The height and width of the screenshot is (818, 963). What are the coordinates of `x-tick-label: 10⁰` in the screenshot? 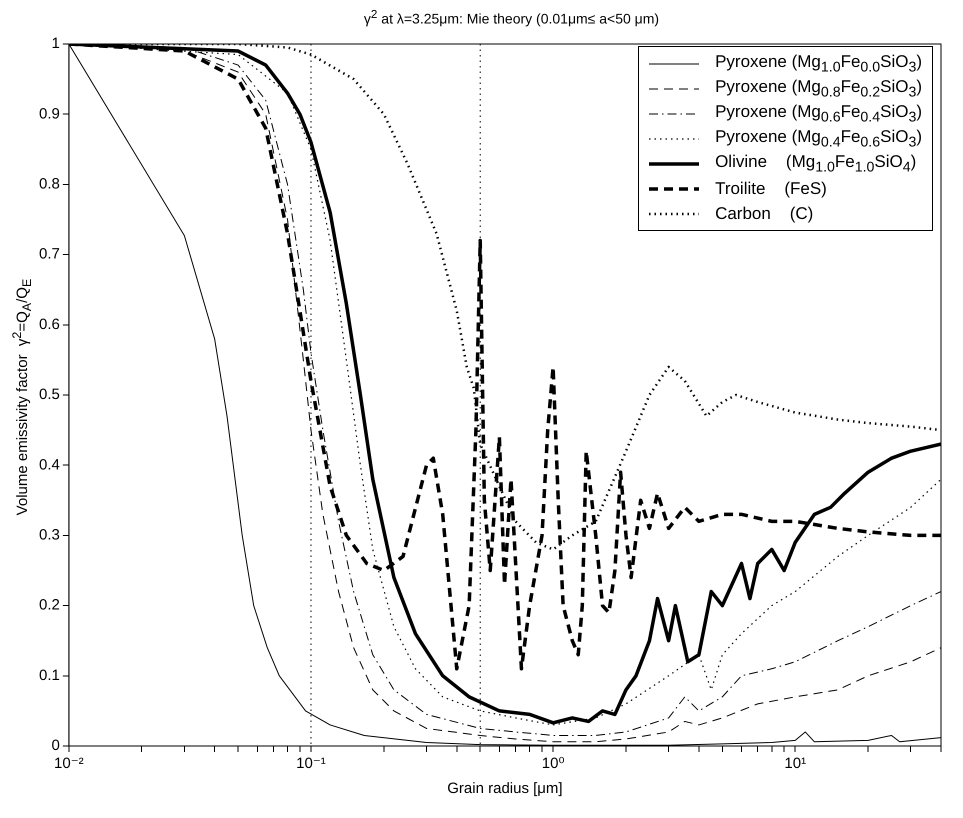 It's located at (553, 763).